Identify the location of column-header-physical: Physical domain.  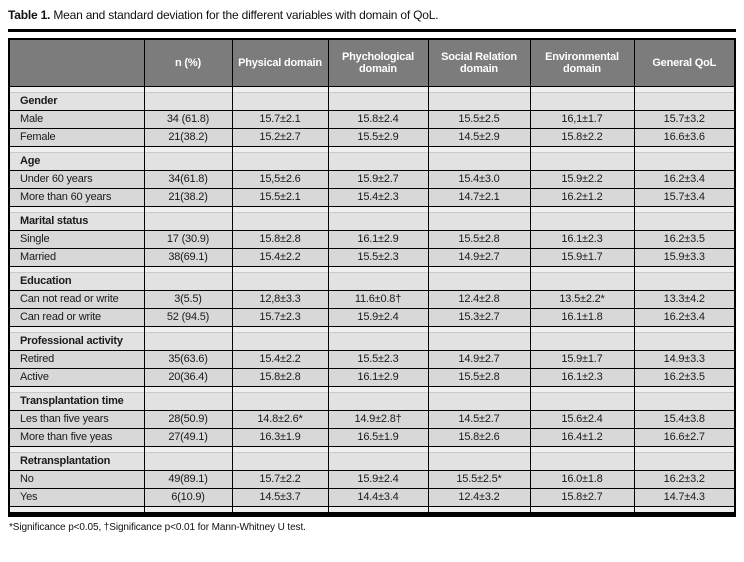
(280, 62).